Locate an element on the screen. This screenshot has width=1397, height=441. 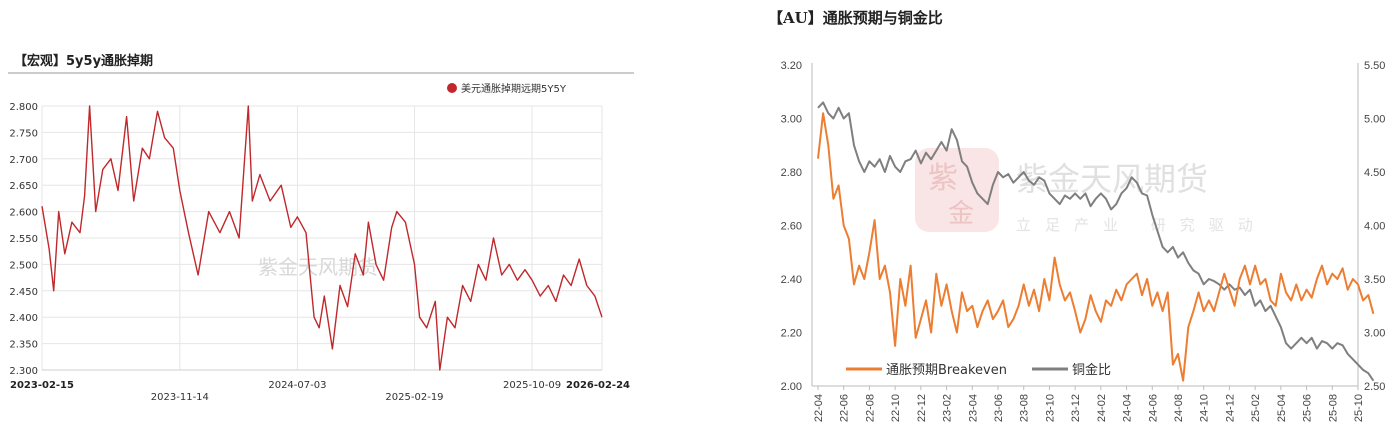
right-left-y-tick-label: 2.80 is located at coordinates (791, 173).